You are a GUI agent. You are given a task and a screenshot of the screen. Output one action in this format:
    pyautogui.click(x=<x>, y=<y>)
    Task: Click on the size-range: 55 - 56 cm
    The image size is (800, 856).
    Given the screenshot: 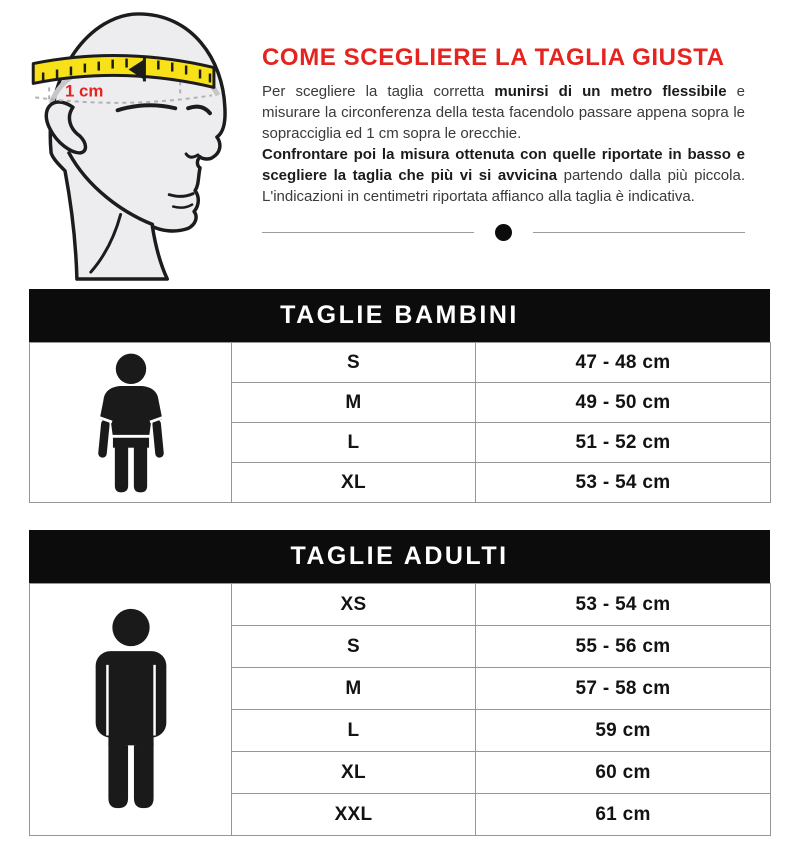 What is the action you would take?
    pyautogui.click(x=623, y=646)
    